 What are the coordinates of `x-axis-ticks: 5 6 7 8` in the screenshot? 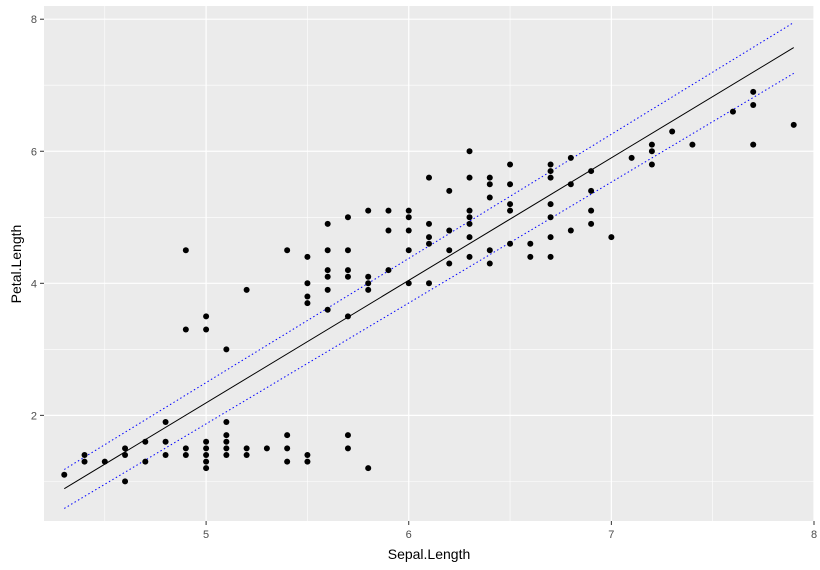 It's located at (510, 531).